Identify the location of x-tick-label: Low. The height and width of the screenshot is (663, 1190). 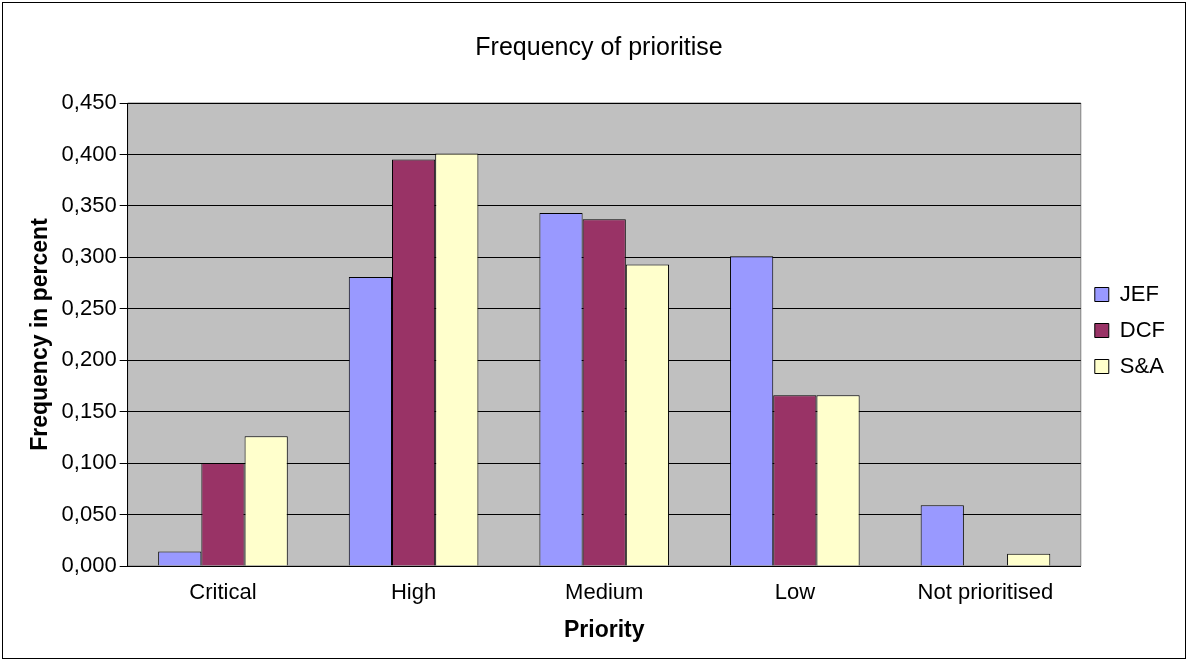
(795, 592).